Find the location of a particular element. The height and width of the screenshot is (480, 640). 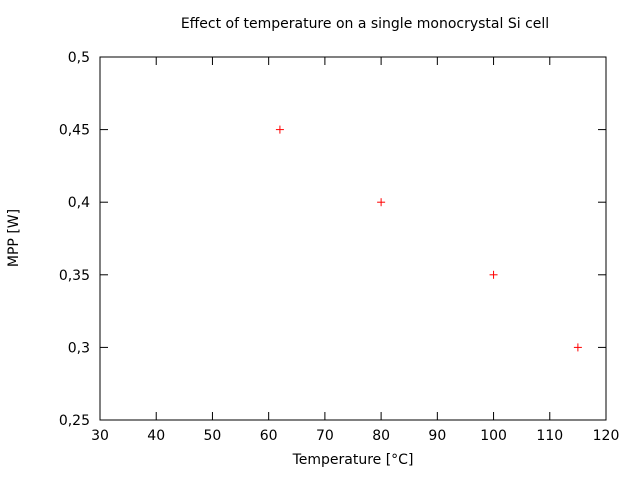

x-tick-label: 80 is located at coordinates (381, 436).